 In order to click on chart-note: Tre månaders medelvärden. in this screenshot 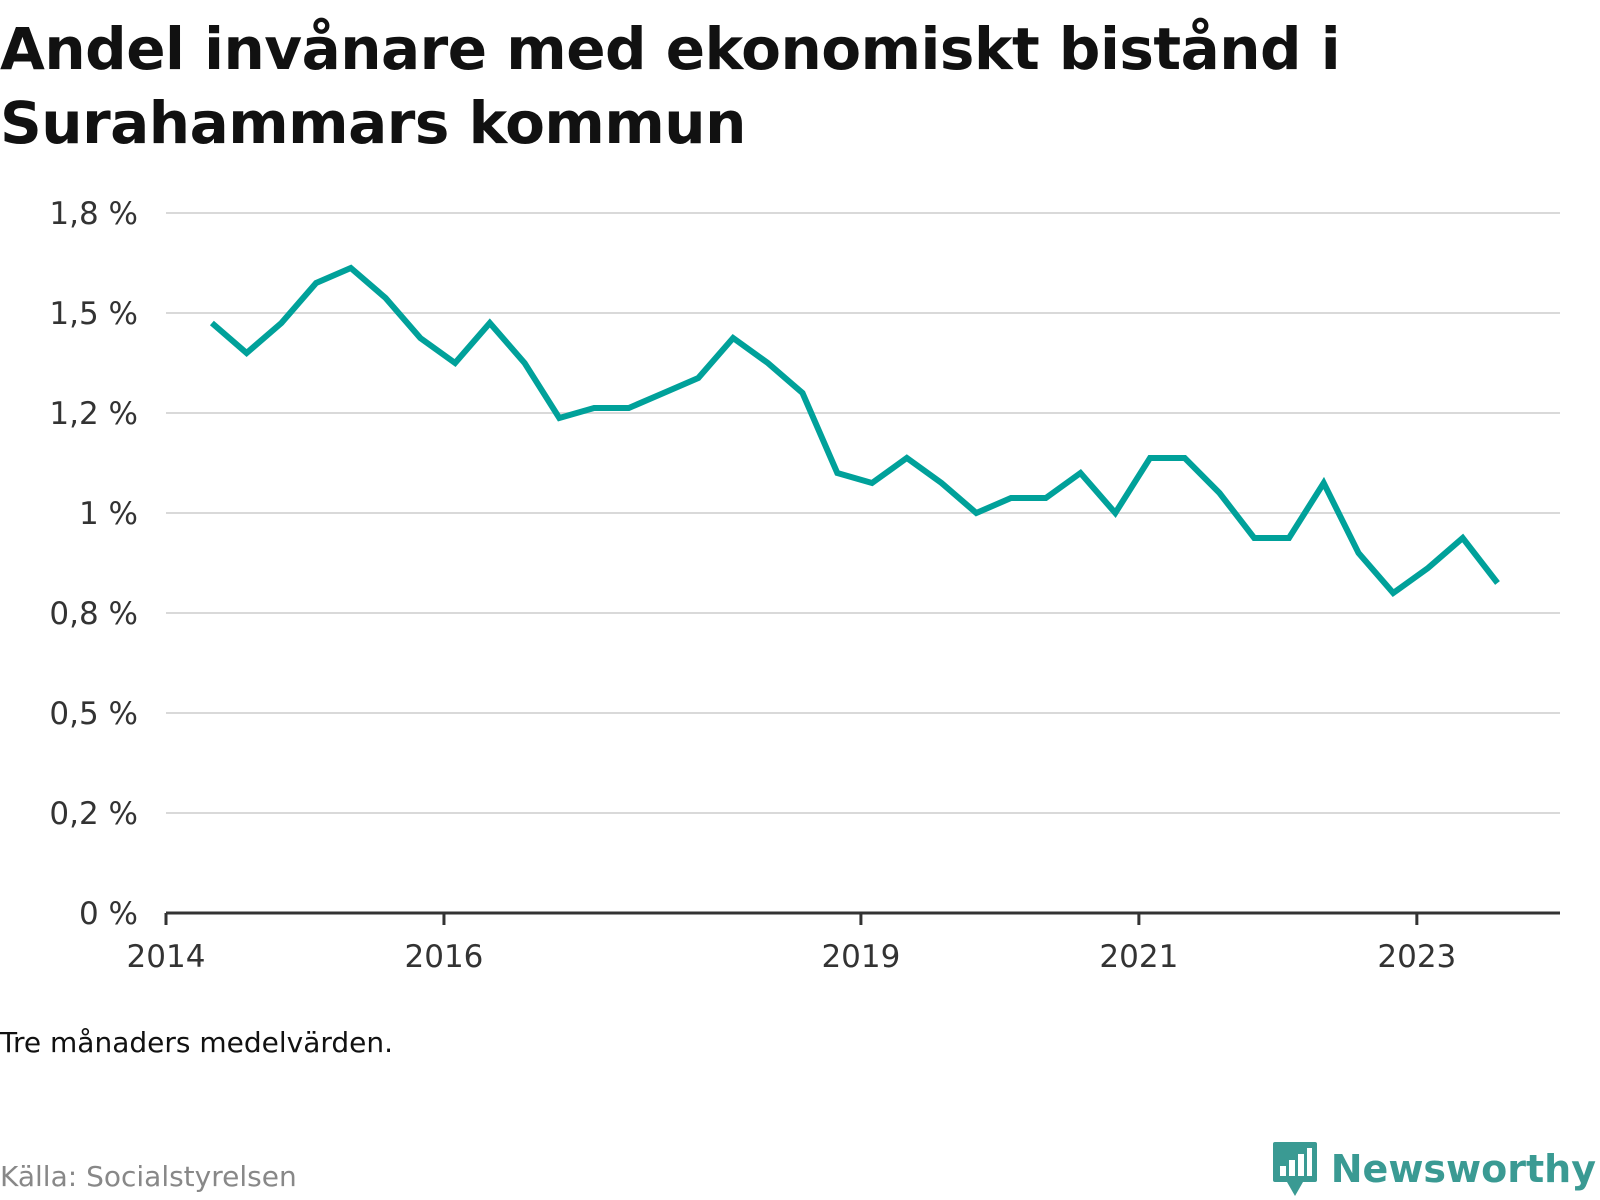, I will do `click(197, 1042)`.